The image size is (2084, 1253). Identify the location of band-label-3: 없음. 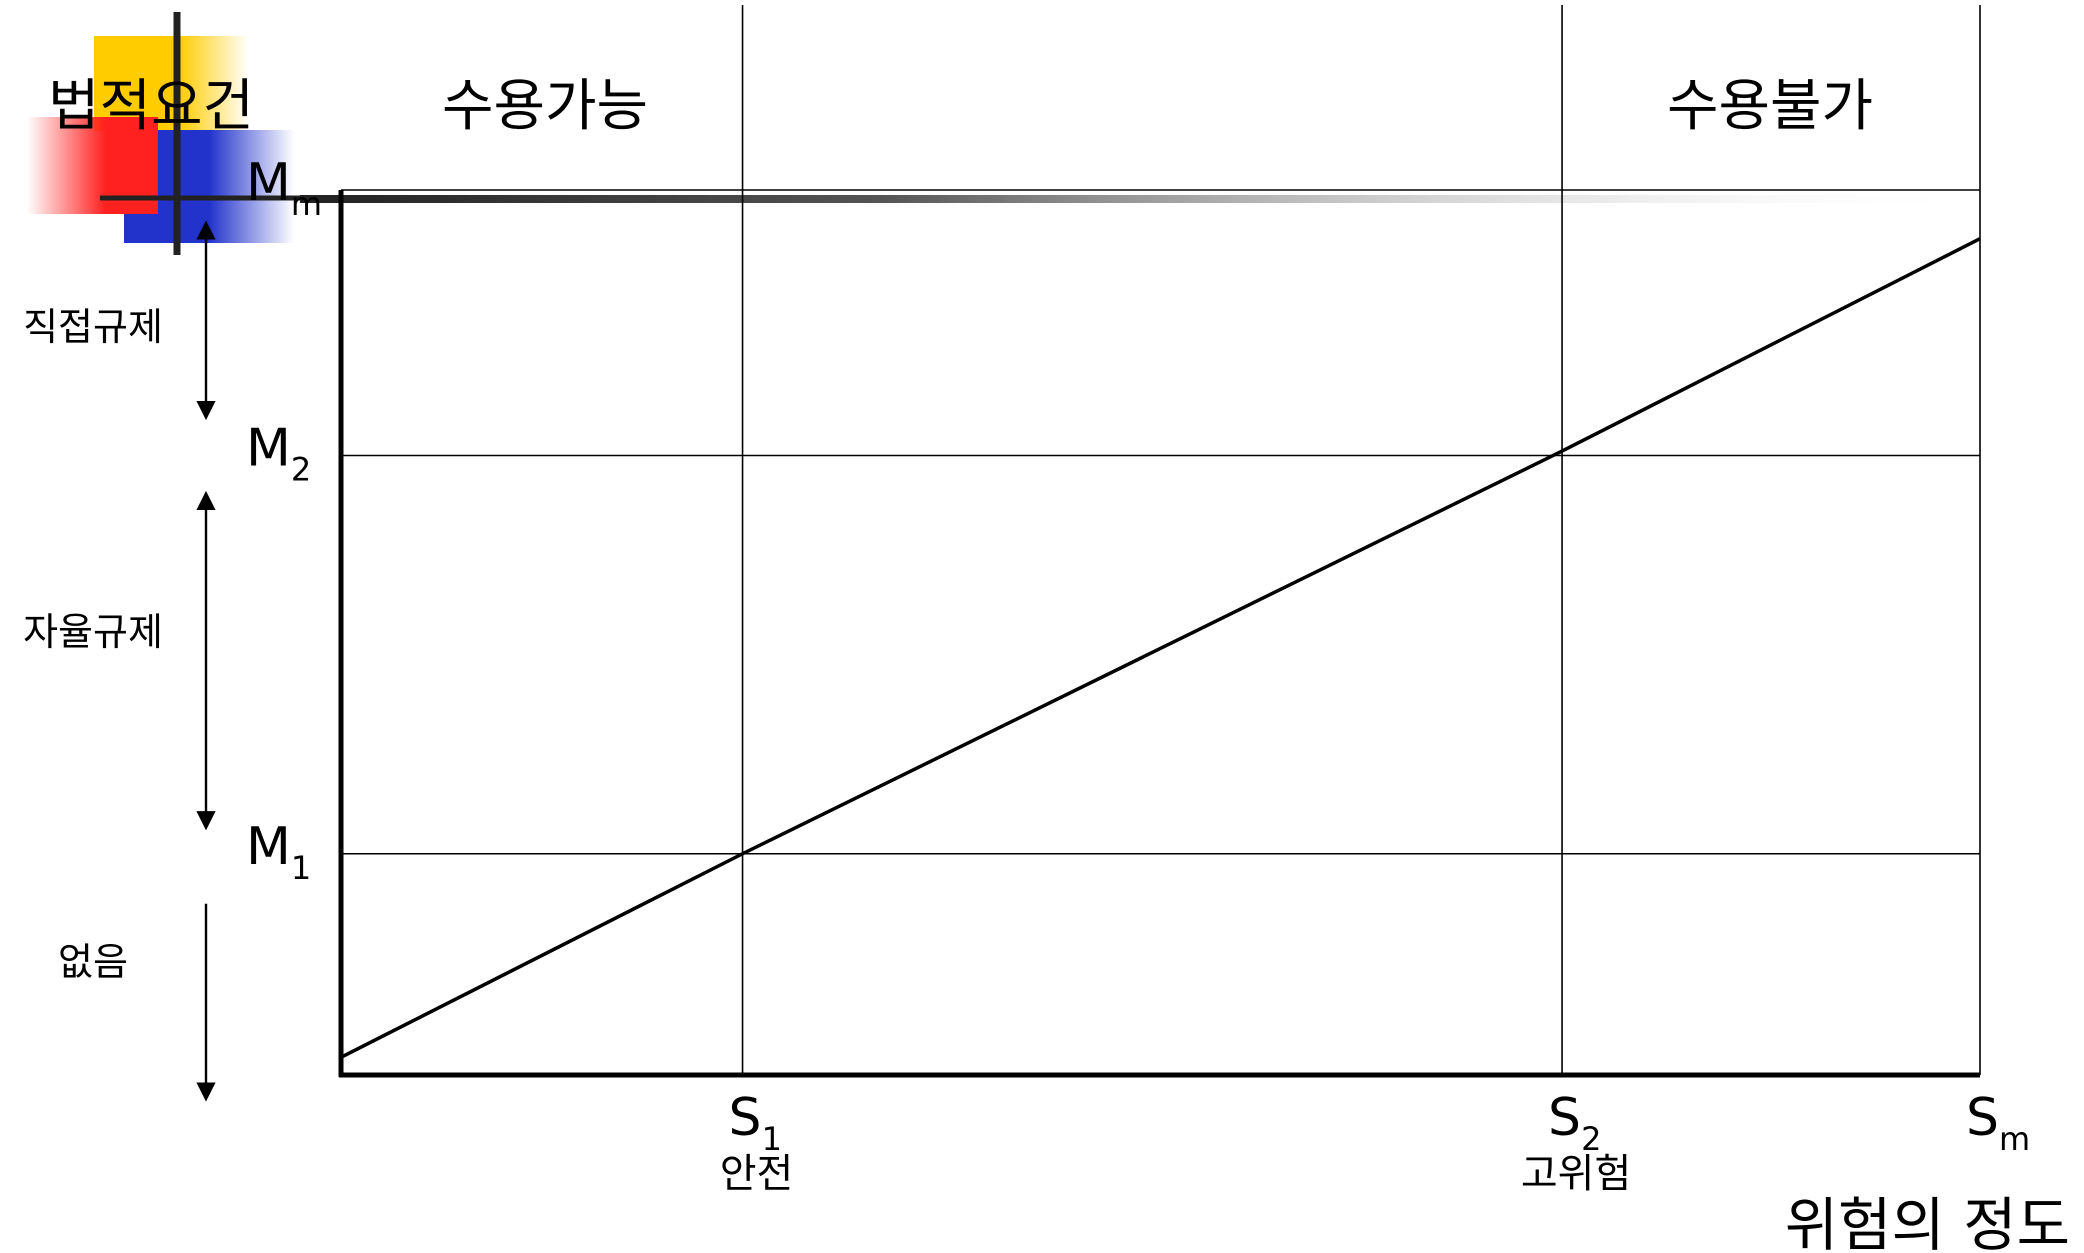
(93, 962).